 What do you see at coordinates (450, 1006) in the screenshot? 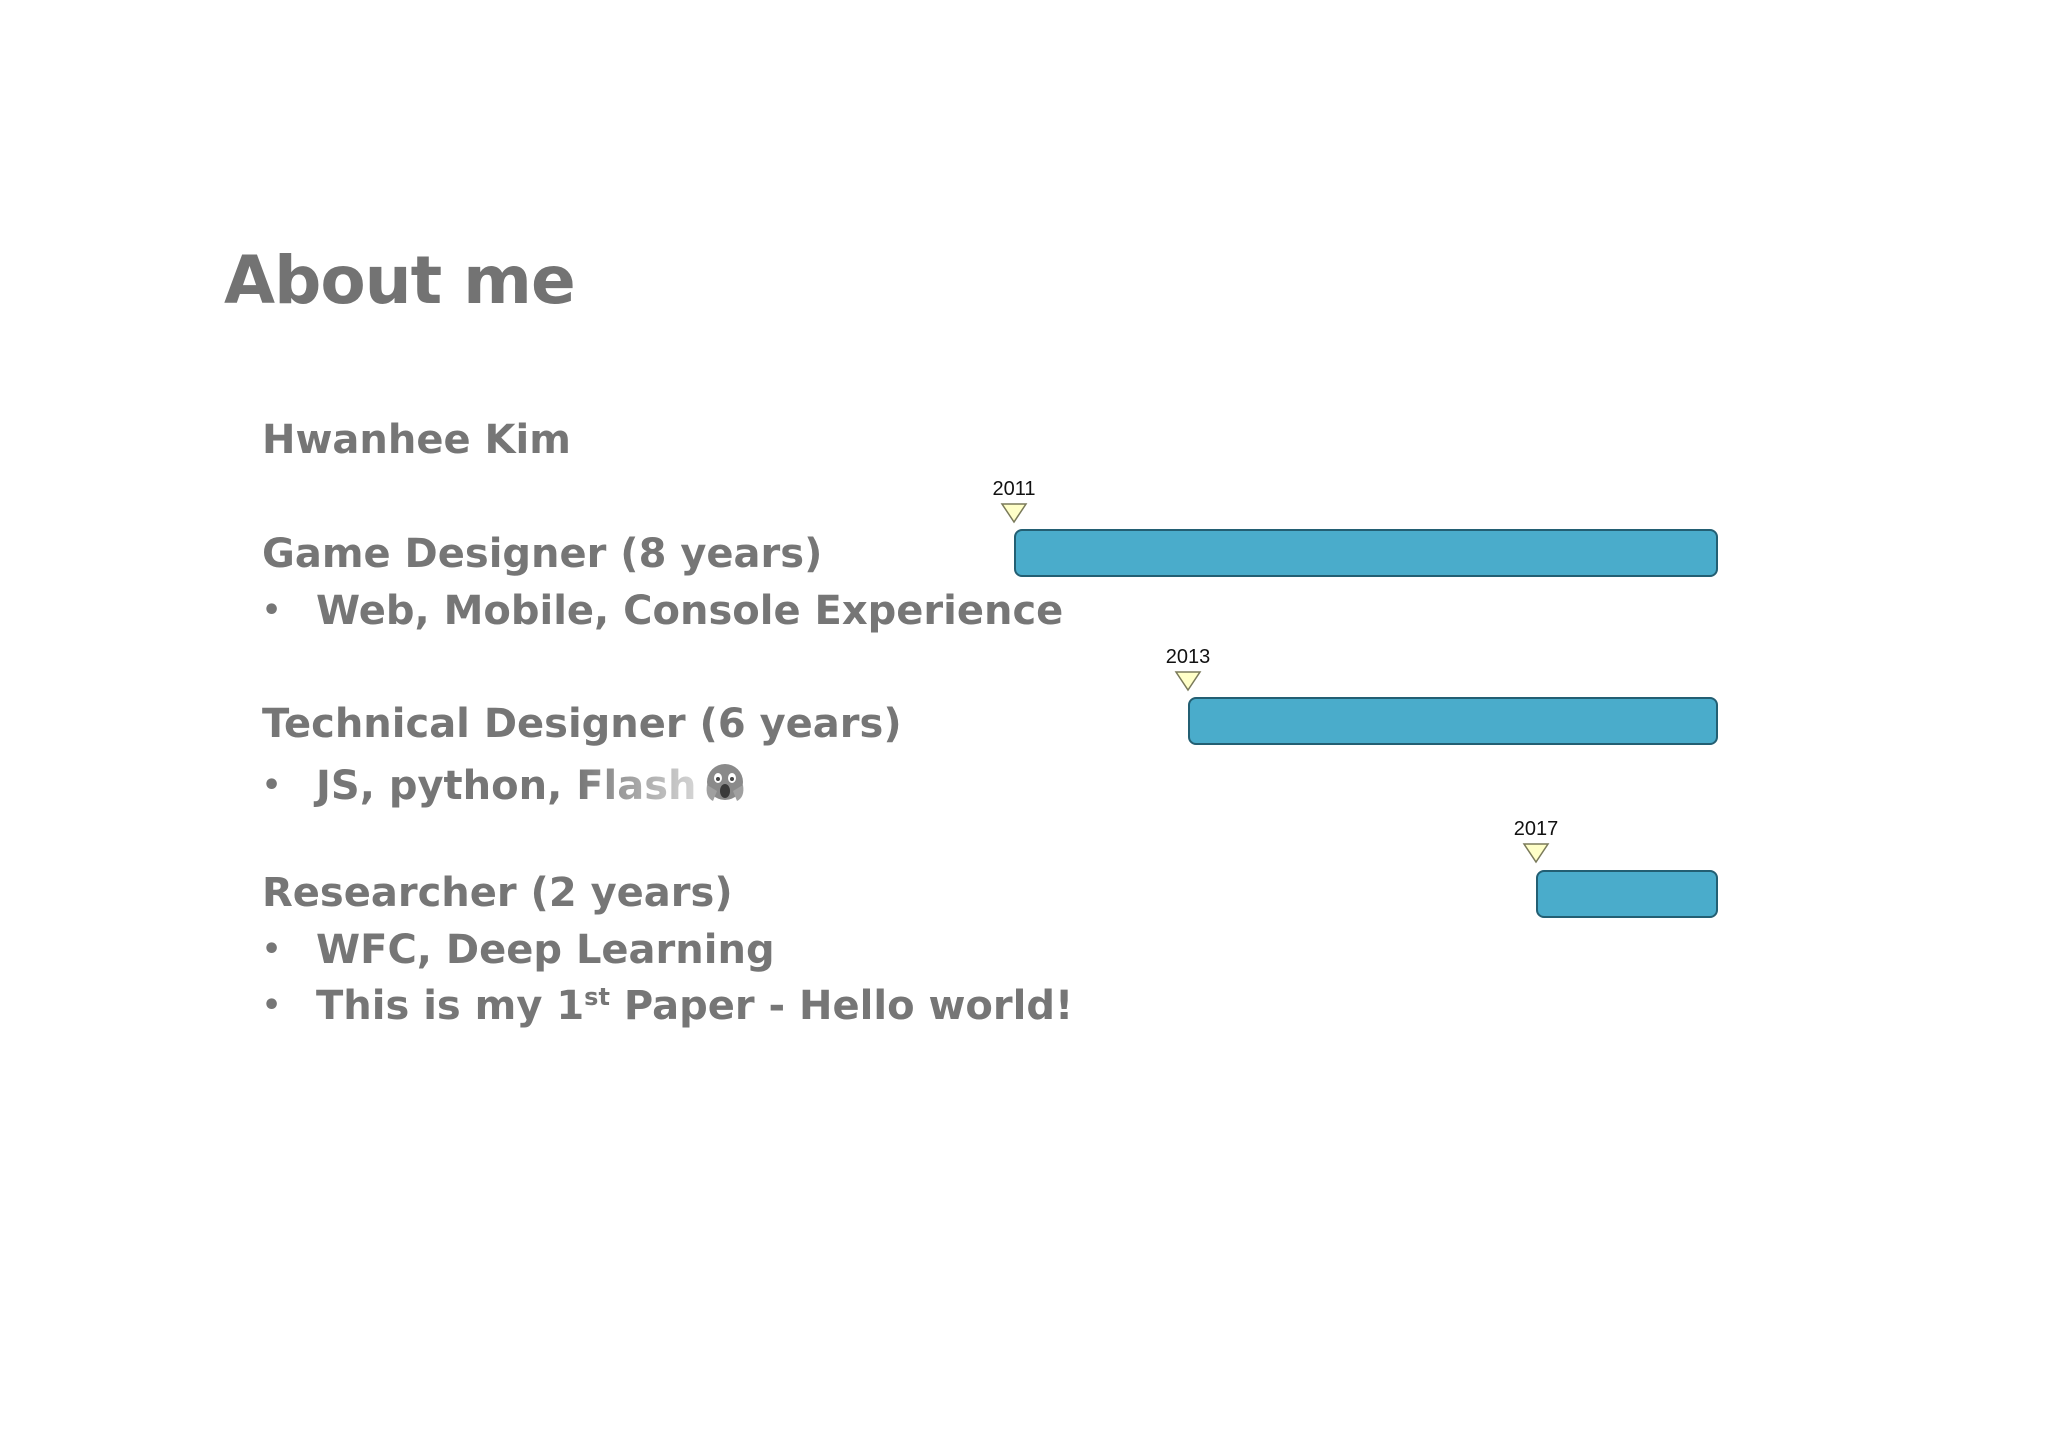
I see `bullet-text: This is my 1` at bounding box center [450, 1006].